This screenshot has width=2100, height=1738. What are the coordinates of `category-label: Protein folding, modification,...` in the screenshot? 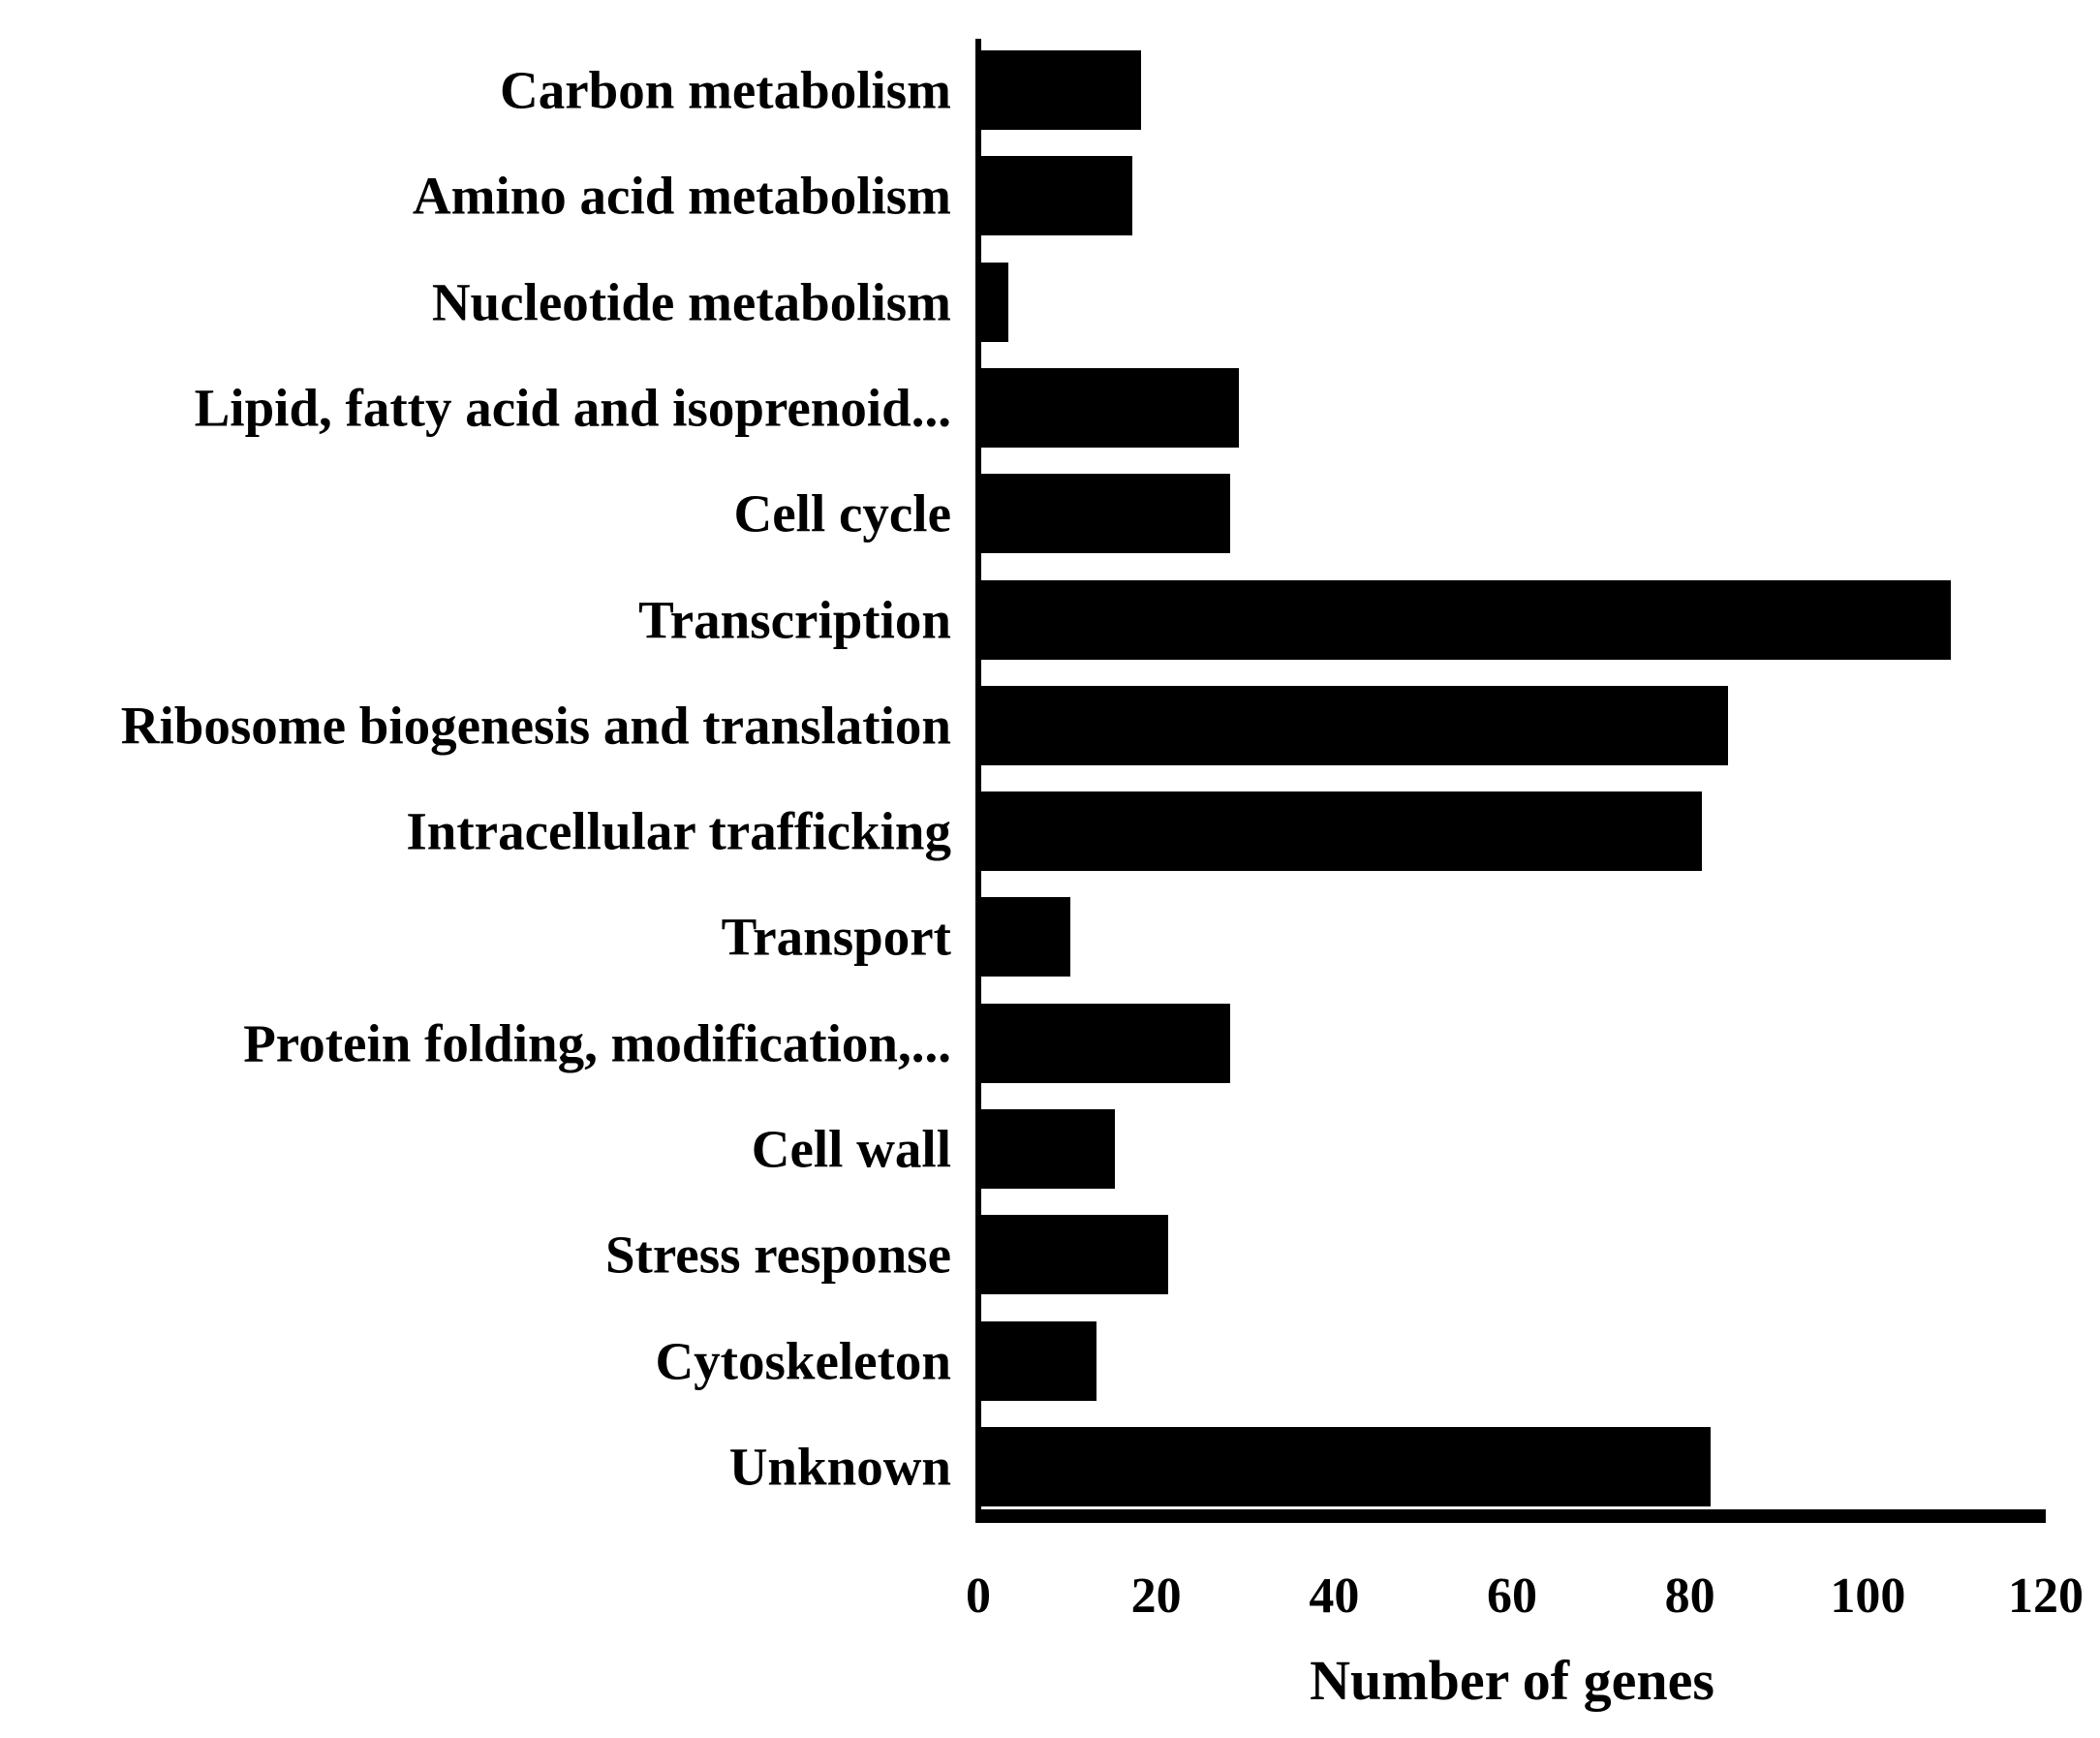 It's located at (597, 1043).